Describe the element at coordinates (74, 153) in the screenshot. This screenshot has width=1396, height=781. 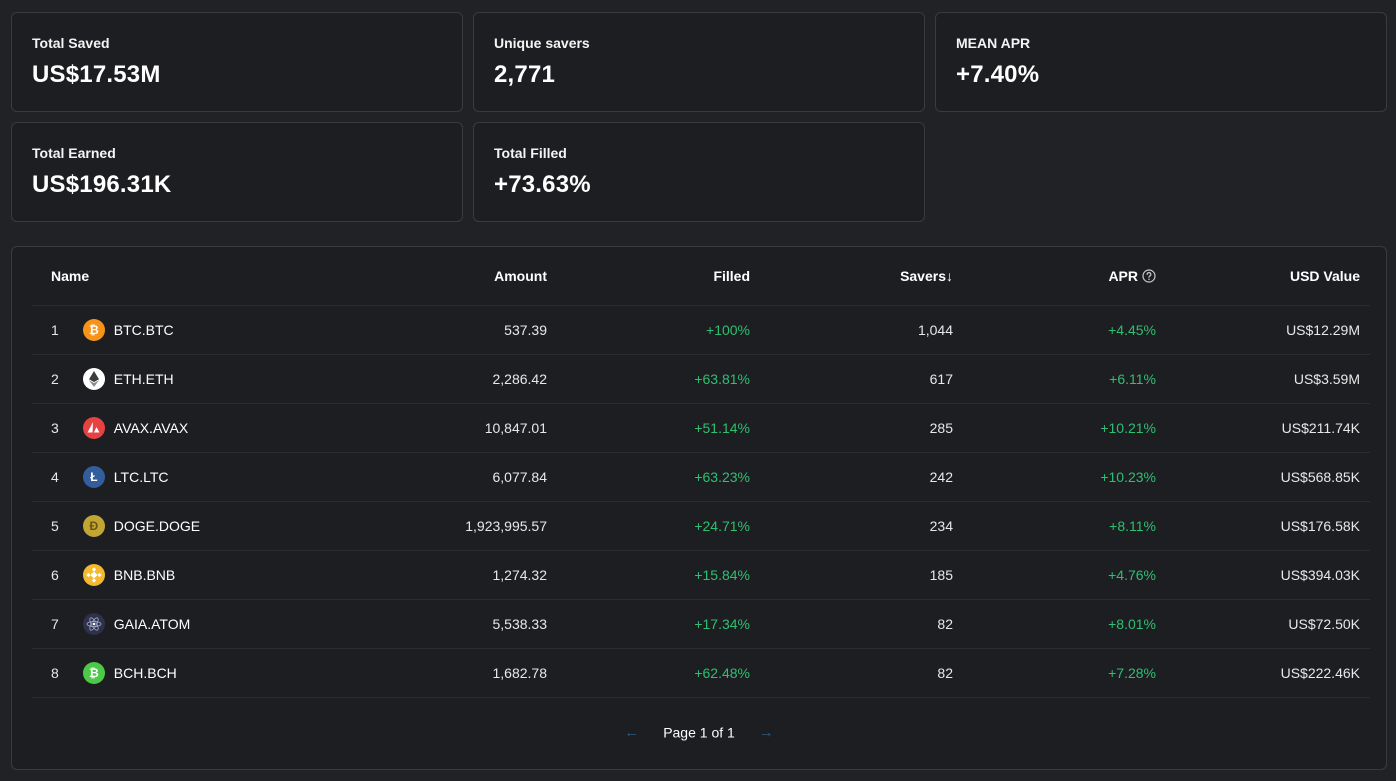
I see `stat-label: Total Earned` at that location.